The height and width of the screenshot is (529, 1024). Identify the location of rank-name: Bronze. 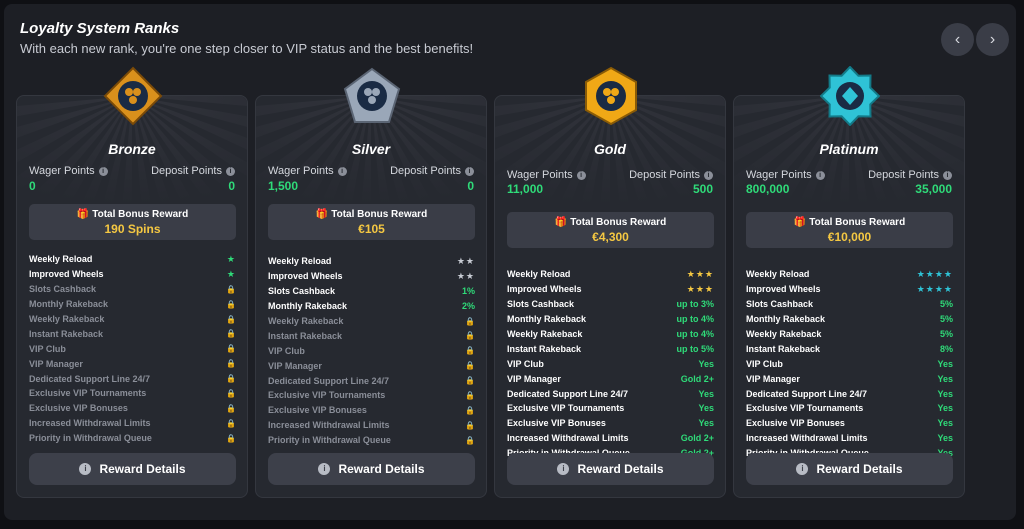
(132, 149).